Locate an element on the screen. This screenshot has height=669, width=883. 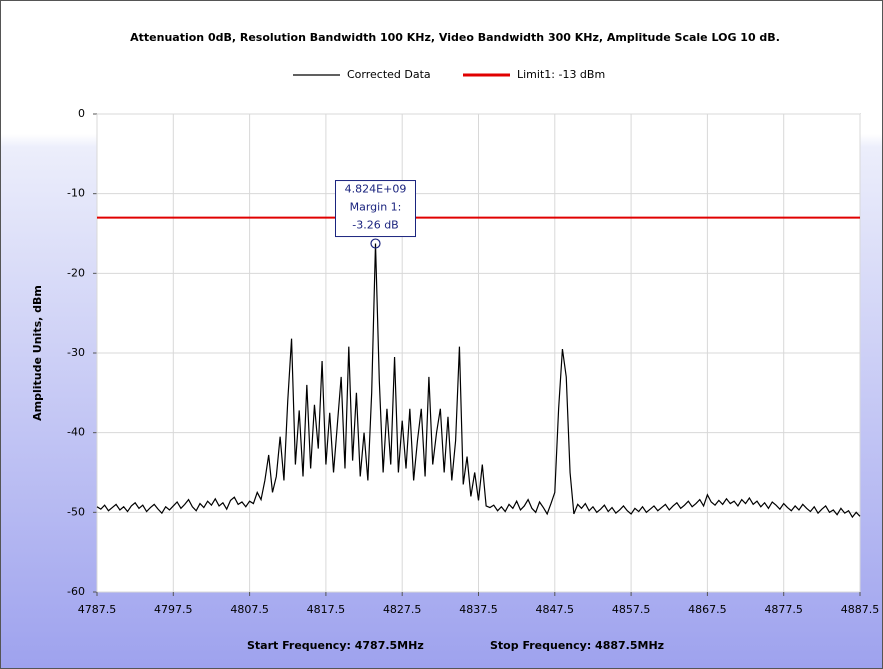
marker-label: -3.26 dB is located at coordinates (375, 225).